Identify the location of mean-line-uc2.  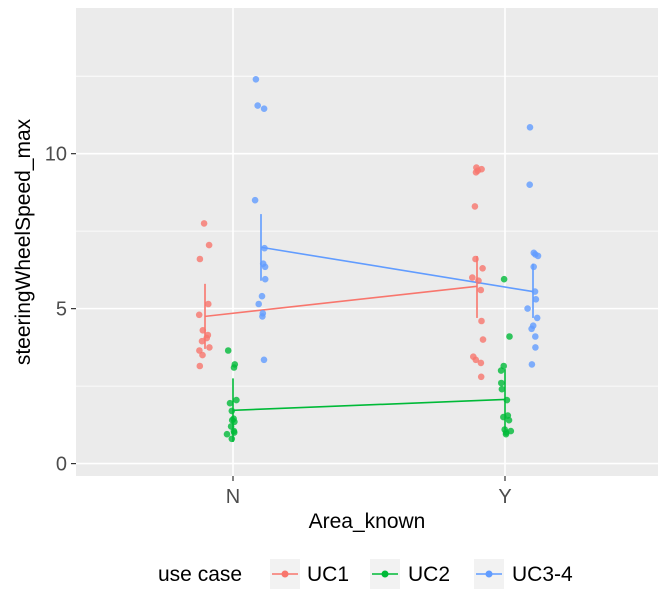
(369, 405).